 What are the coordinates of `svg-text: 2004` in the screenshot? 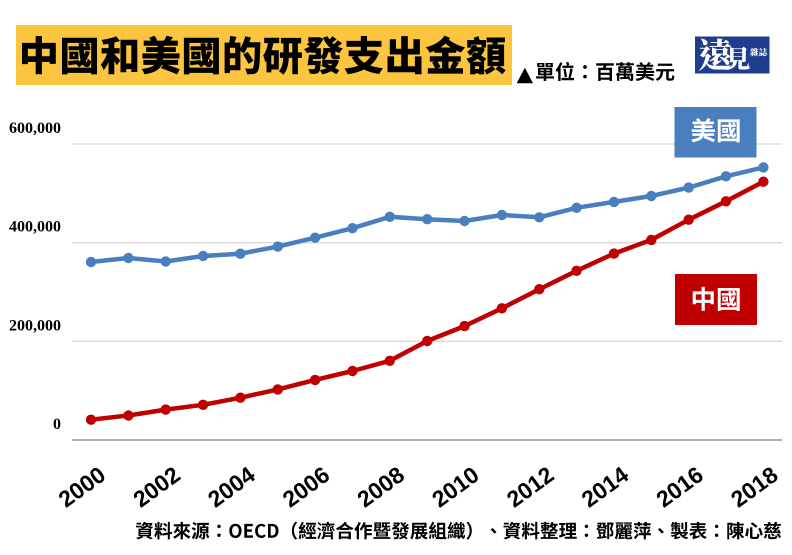 It's located at (231, 486).